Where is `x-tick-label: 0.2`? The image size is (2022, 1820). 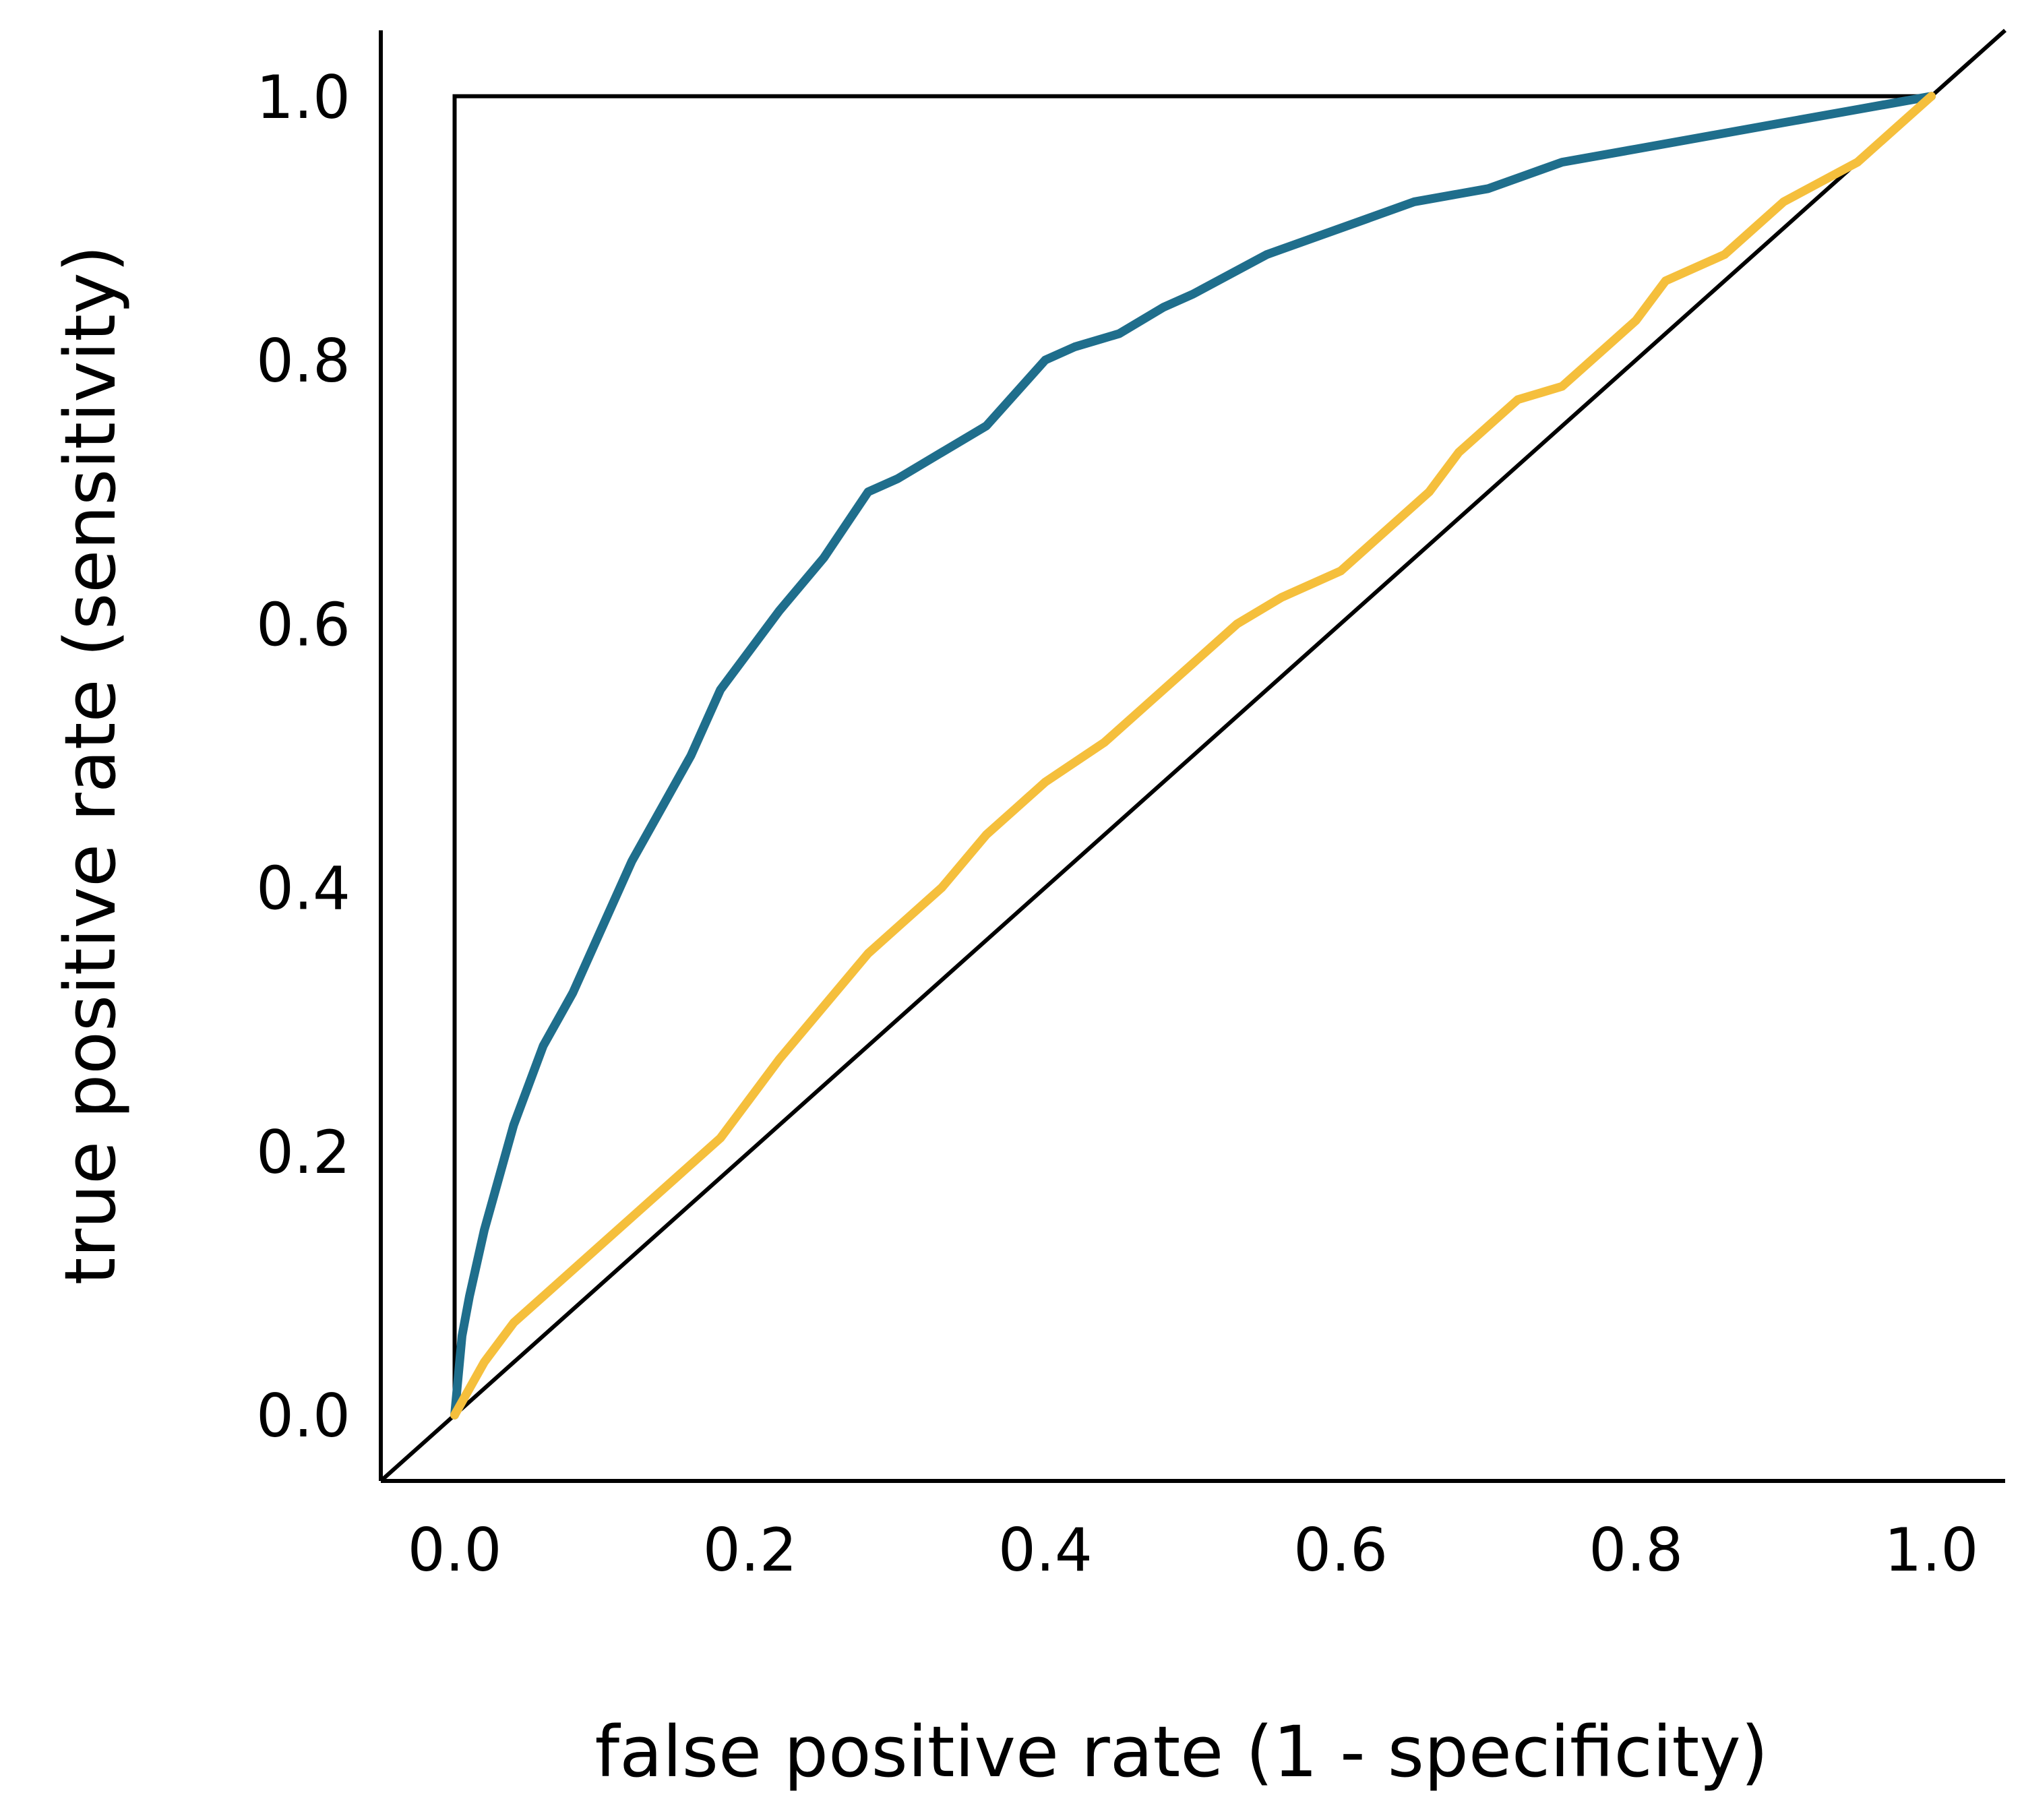
x-tick-label: 0.2 is located at coordinates (750, 1550).